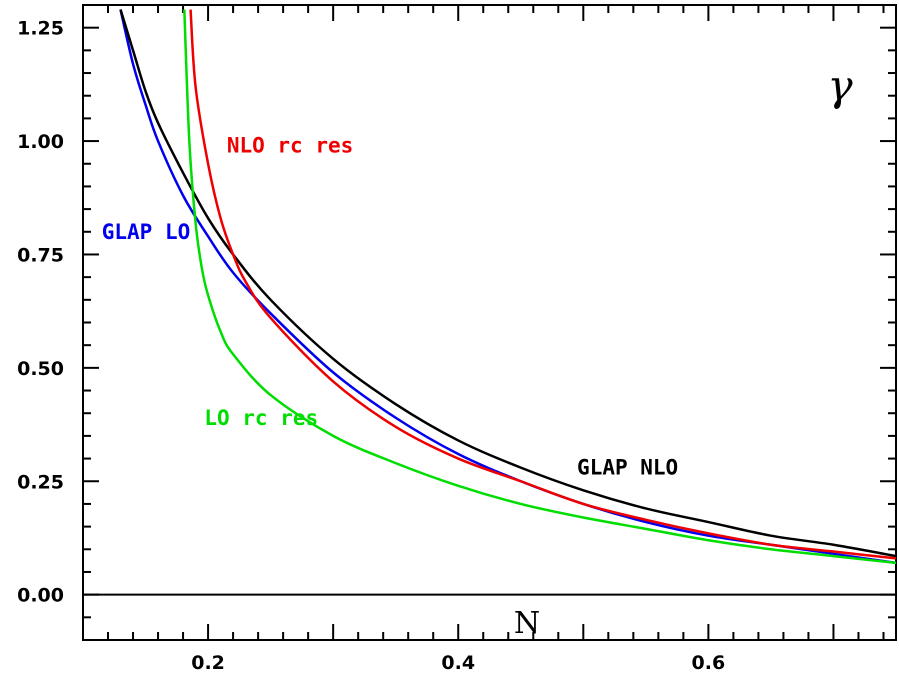  Describe the element at coordinates (40, 482) in the screenshot. I see `y-tick-label: 0.25` at that location.